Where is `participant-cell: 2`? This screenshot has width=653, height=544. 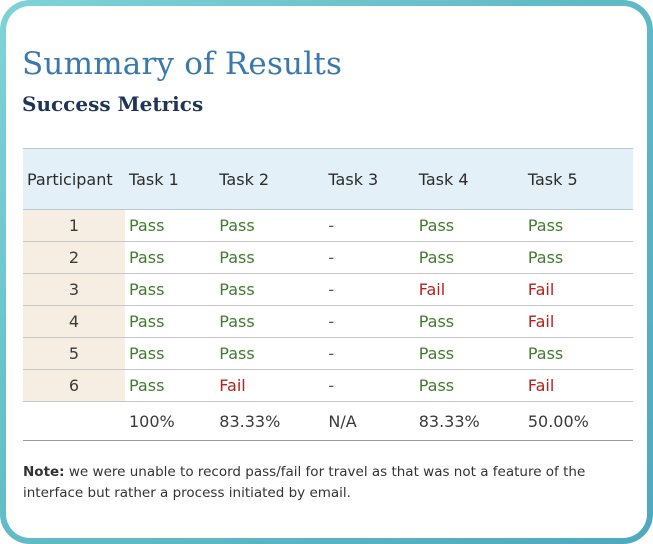
participant-cell: 2 is located at coordinates (74, 257).